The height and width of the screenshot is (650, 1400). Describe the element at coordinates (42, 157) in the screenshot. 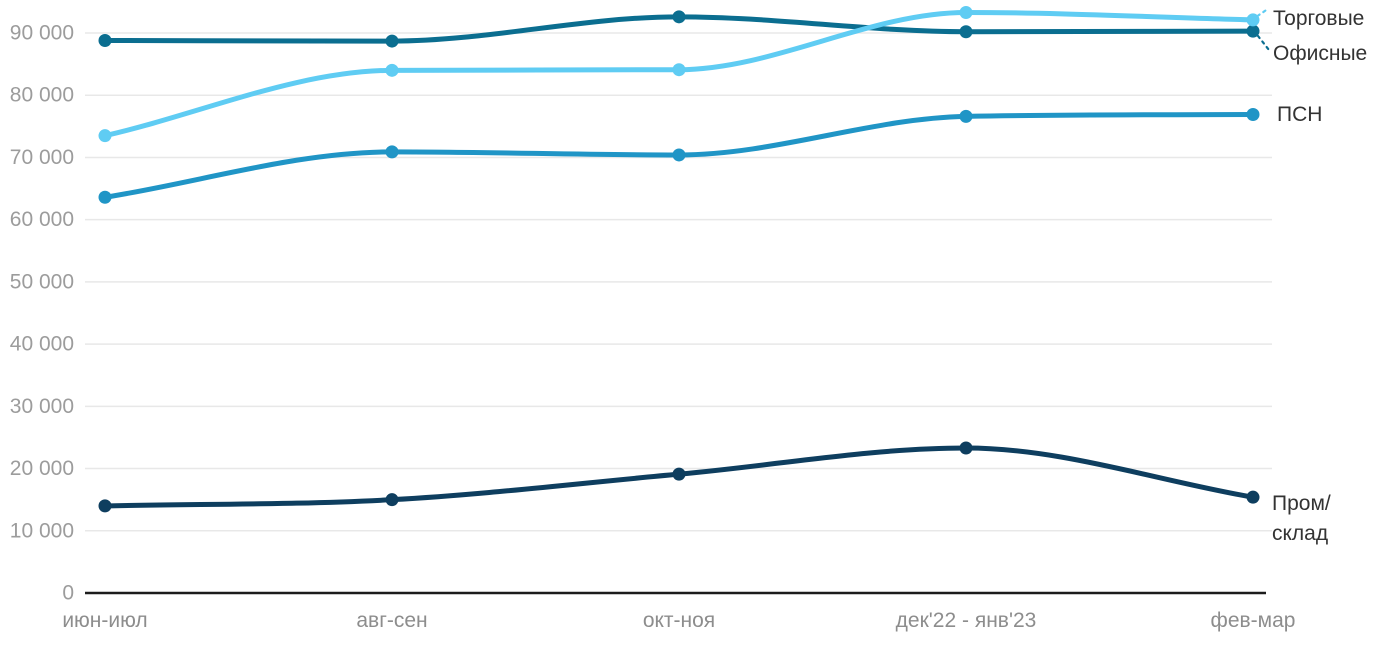

I see `y-tick-label: 70 000` at that location.